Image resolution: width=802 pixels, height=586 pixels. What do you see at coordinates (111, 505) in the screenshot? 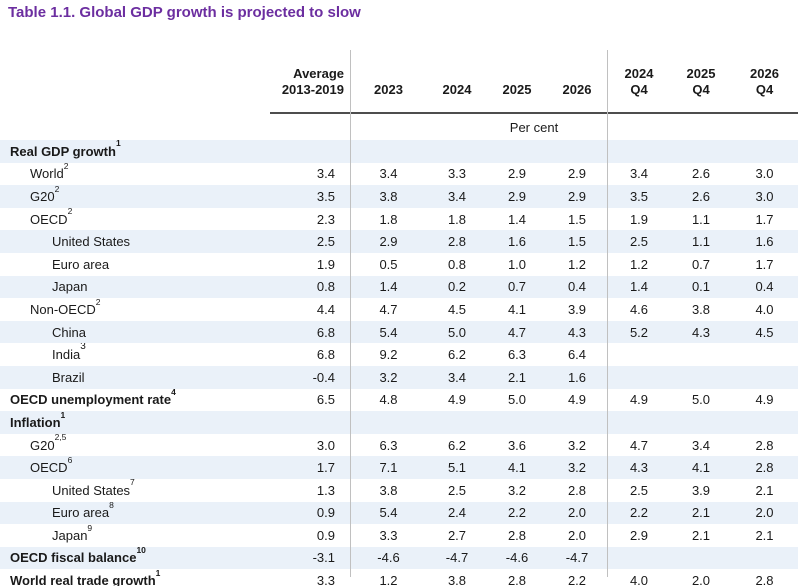
I see `row-label-footnote: 8` at bounding box center [111, 505].